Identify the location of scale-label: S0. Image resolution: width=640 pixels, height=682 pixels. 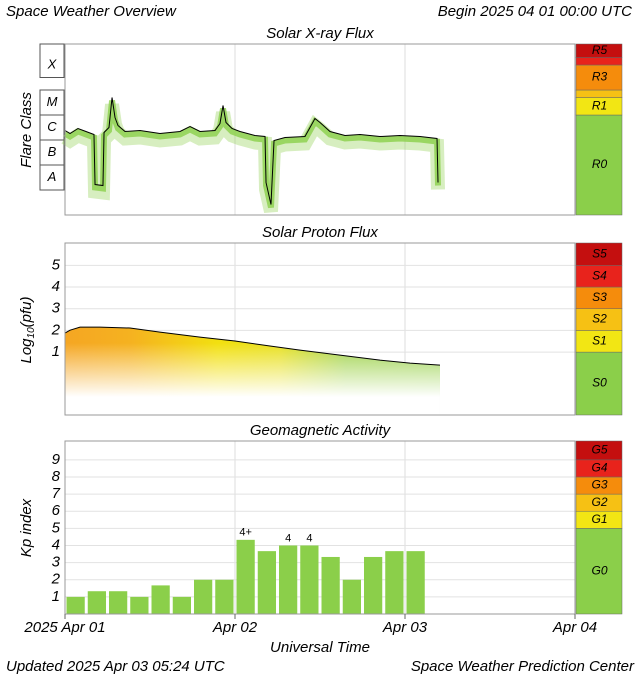
(599, 383).